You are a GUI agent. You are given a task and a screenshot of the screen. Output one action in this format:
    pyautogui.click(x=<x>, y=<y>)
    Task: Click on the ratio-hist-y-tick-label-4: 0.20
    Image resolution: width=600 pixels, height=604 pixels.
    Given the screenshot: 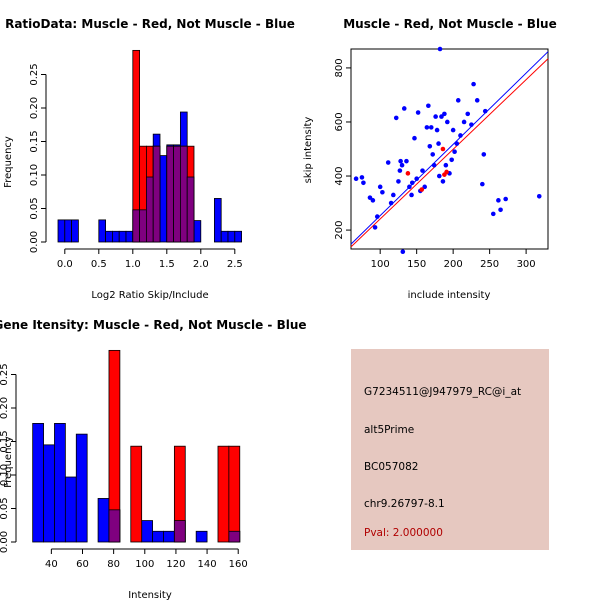 What is the action you would take?
    pyautogui.click(x=34, y=108)
    